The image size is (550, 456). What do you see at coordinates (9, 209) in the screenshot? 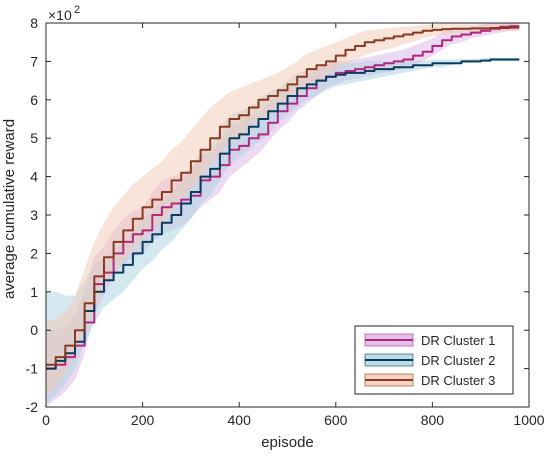
I see `y-axis-label: average cumulative reward` at bounding box center [9, 209].